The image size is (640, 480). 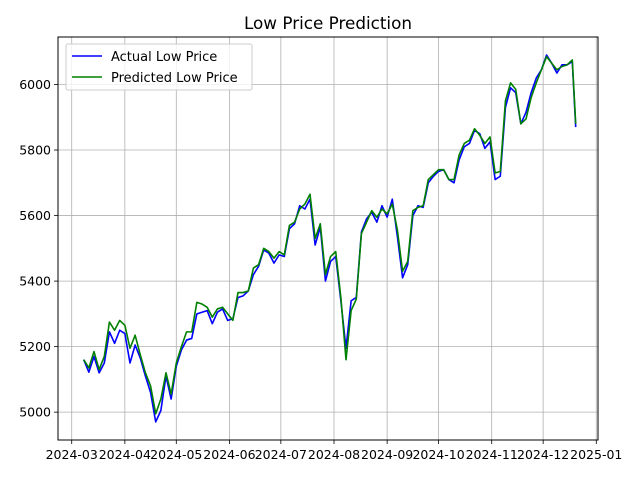 What do you see at coordinates (176, 454) in the screenshot?
I see `x-tick-label: 2024-05` at bounding box center [176, 454].